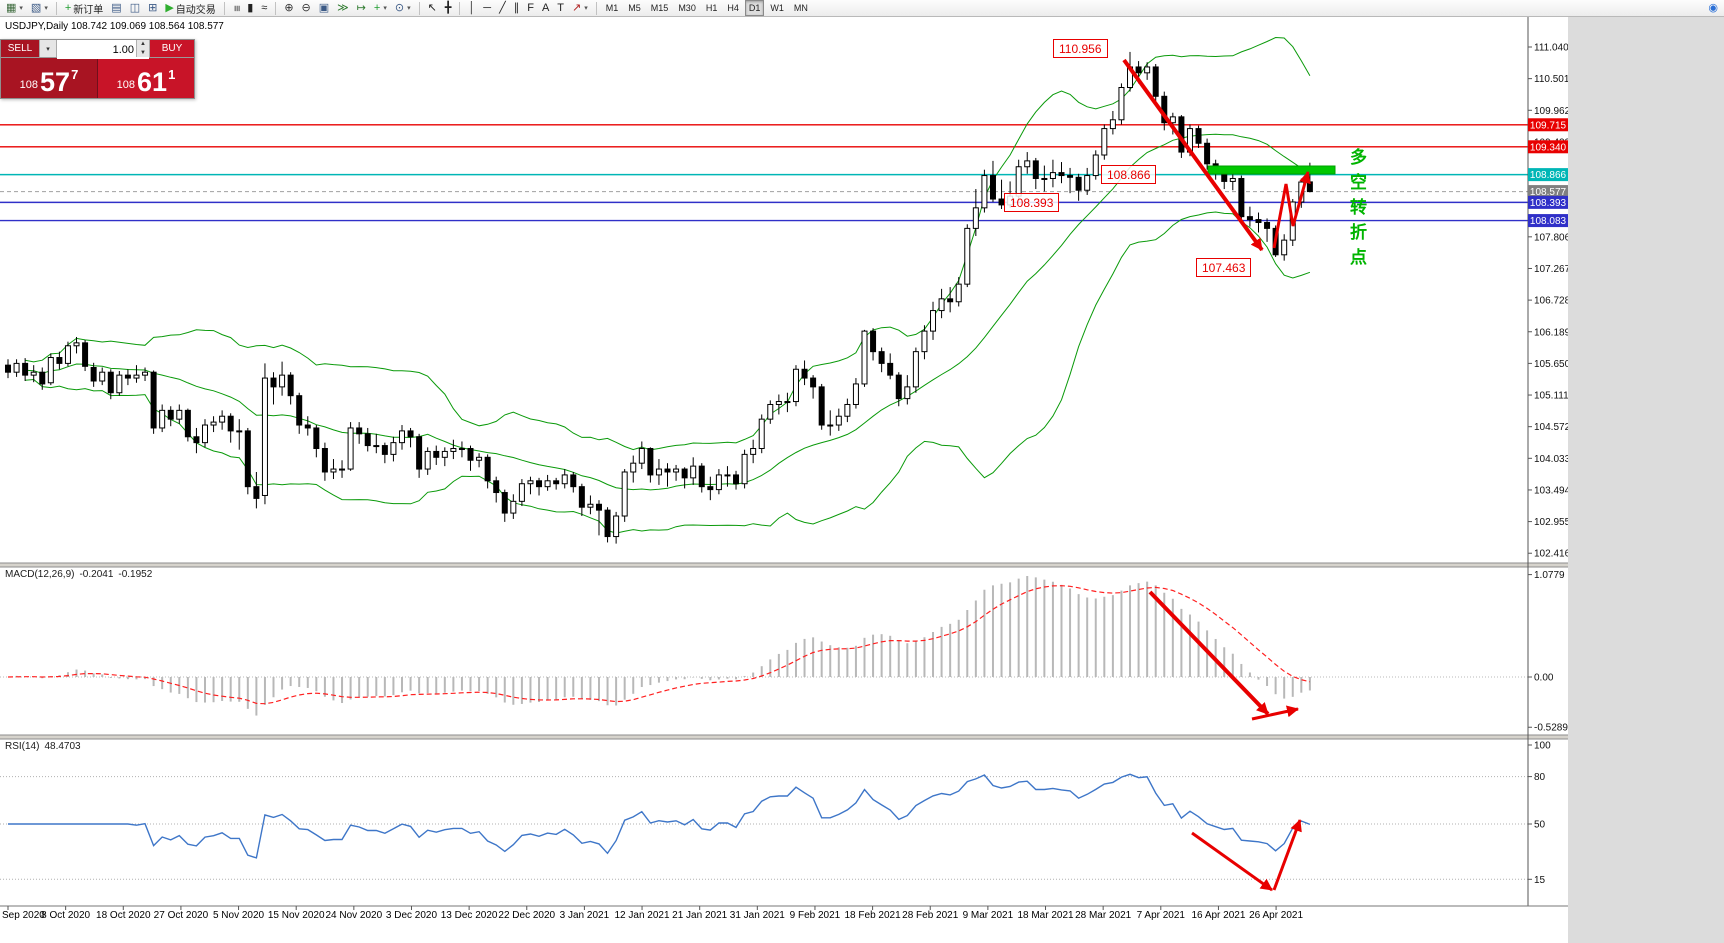 The width and height of the screenshot is (1724, 943). What do you see at coordinates (471, 8) in the screenshot?
I see `vertical-line-button: │` at bounding box center [471, 8].